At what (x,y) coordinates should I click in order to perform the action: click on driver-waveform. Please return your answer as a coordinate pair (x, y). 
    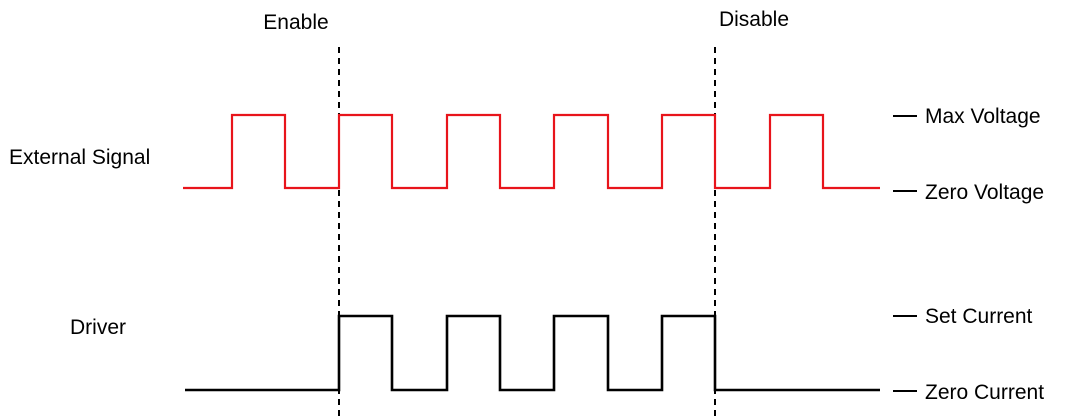
    Looking at the image, I should click on (532, 353).